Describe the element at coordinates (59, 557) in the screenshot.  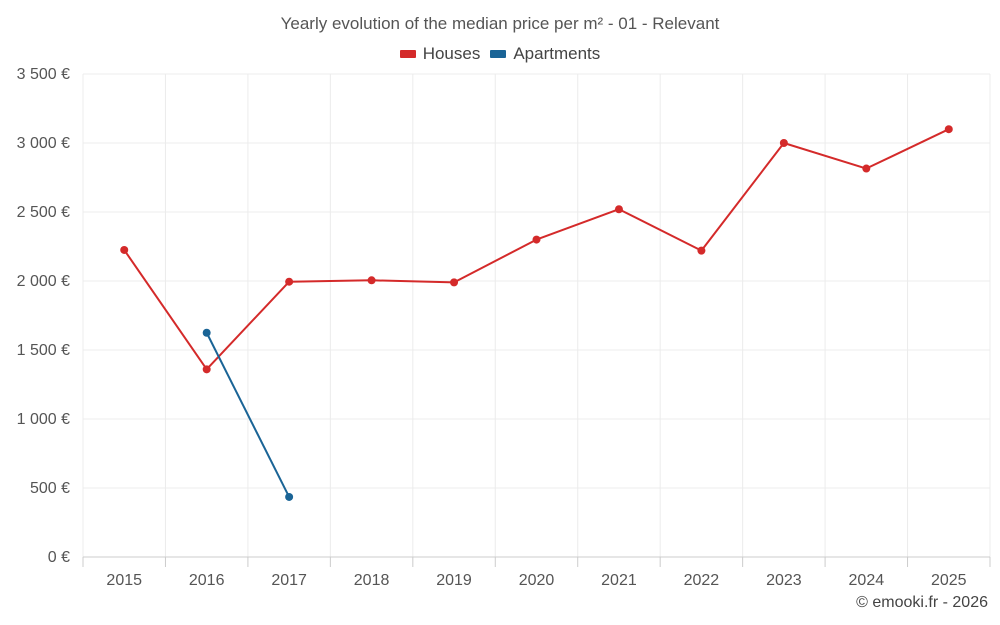
I see `y-tick-label: 0 €` at that location.